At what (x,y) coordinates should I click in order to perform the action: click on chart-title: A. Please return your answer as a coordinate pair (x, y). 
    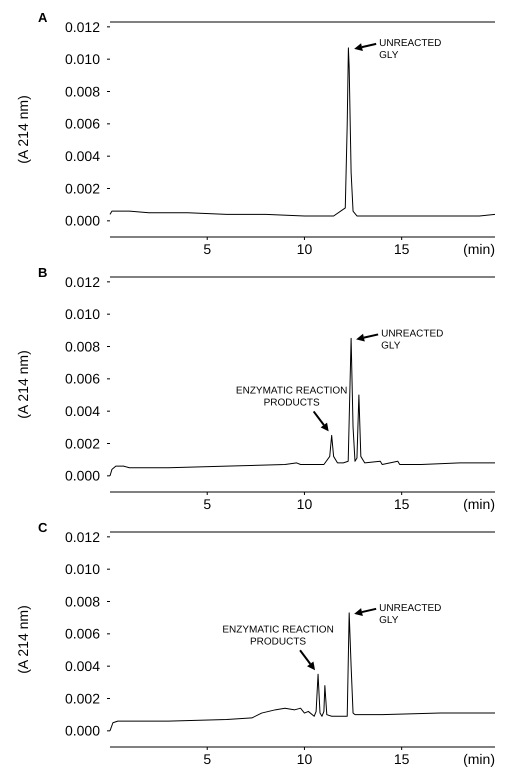
    Looking at the image, I should click on (43, 17).